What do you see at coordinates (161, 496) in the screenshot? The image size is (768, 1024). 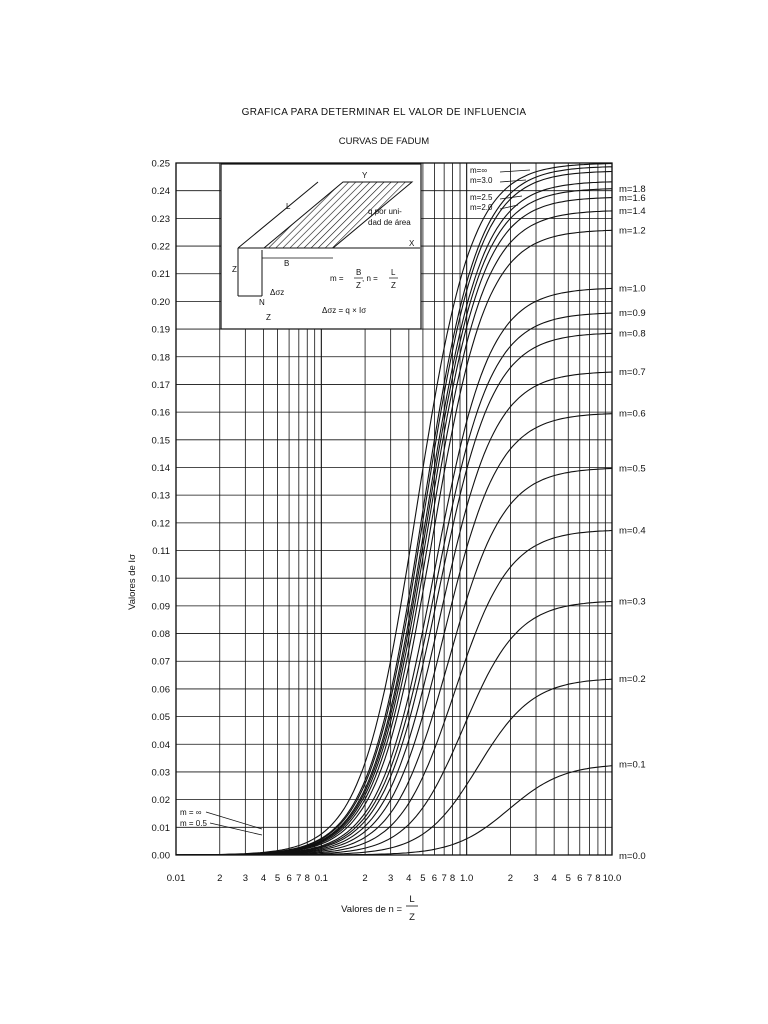 I see `y-tick-label: 0.13` at bounding box center [161, 496].